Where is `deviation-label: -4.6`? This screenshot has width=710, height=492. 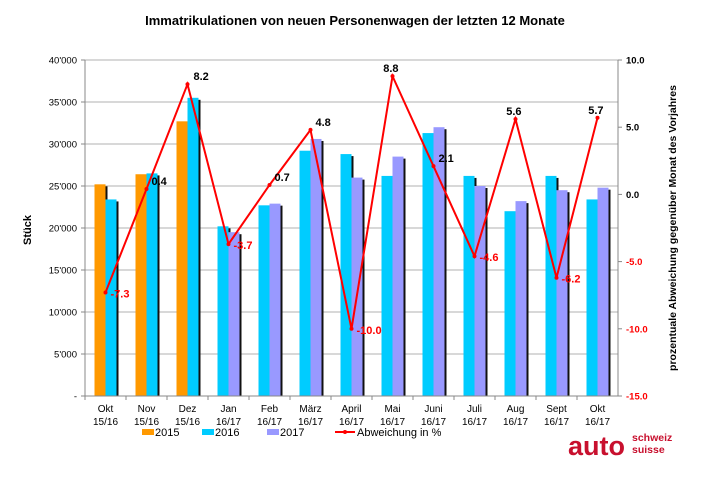
deviation-label: -4.6 is located at coordinates (489, 258).